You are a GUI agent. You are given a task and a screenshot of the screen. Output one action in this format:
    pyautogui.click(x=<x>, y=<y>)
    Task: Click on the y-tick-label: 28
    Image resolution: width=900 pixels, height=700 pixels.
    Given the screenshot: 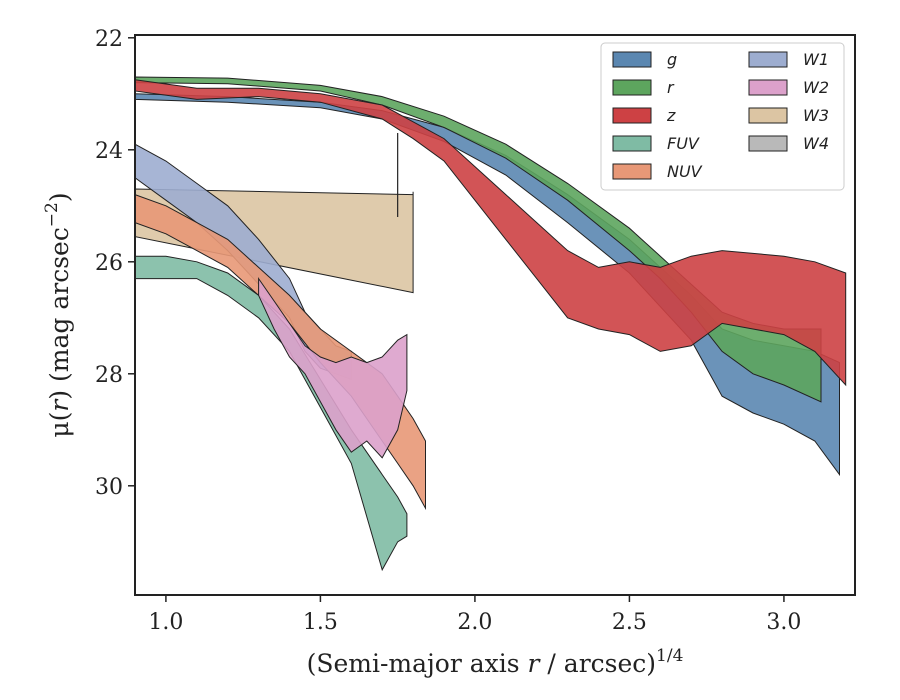 What is the action you would take?
    pyautogui.click(x=109, y=375)
    